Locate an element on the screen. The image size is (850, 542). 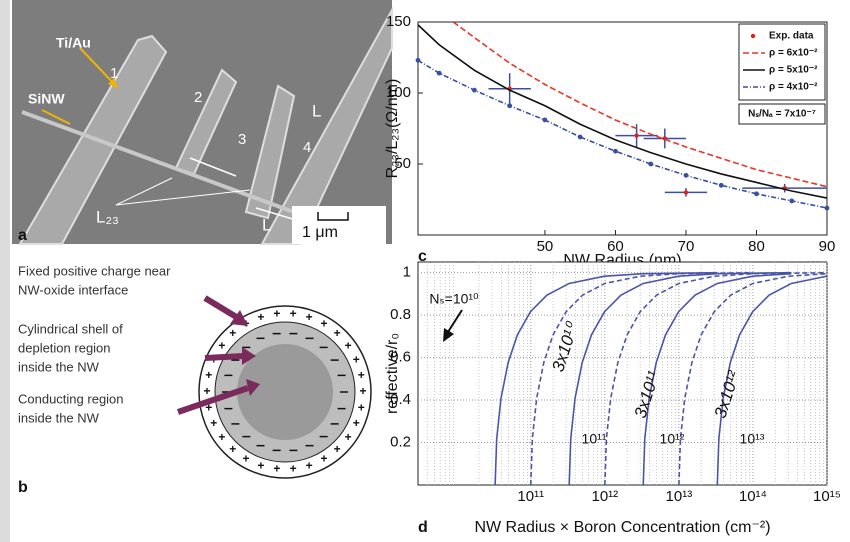
y-tick-label: 0.4 is located at coordinates (400, 399).